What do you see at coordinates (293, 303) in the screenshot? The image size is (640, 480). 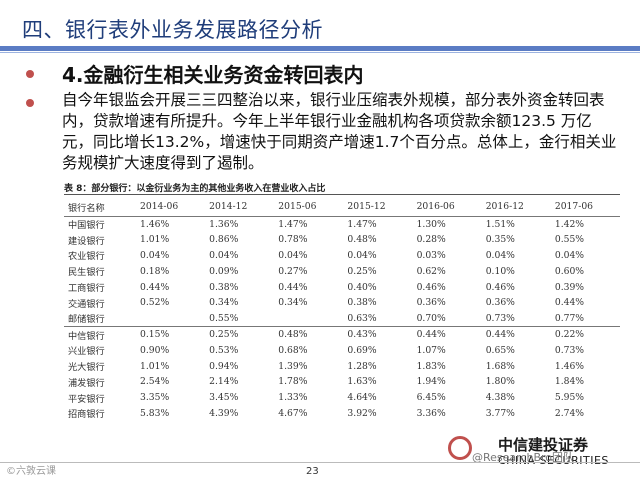 I see `value-cell: 0.34%` at bounding box center [293, 303].